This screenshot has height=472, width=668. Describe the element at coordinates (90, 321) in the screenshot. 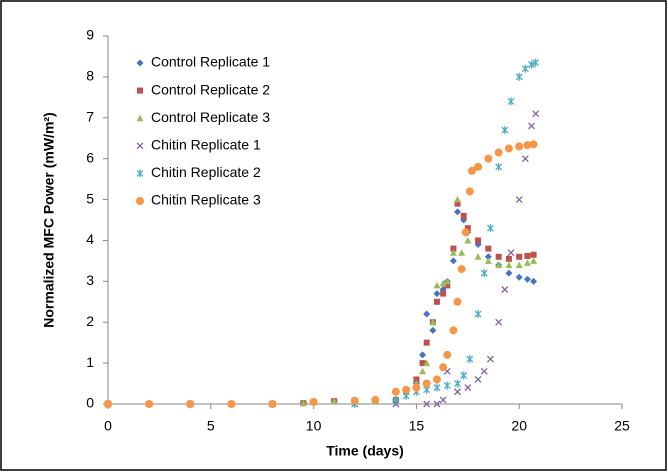

I see `y-tick-label: 2` at that location.